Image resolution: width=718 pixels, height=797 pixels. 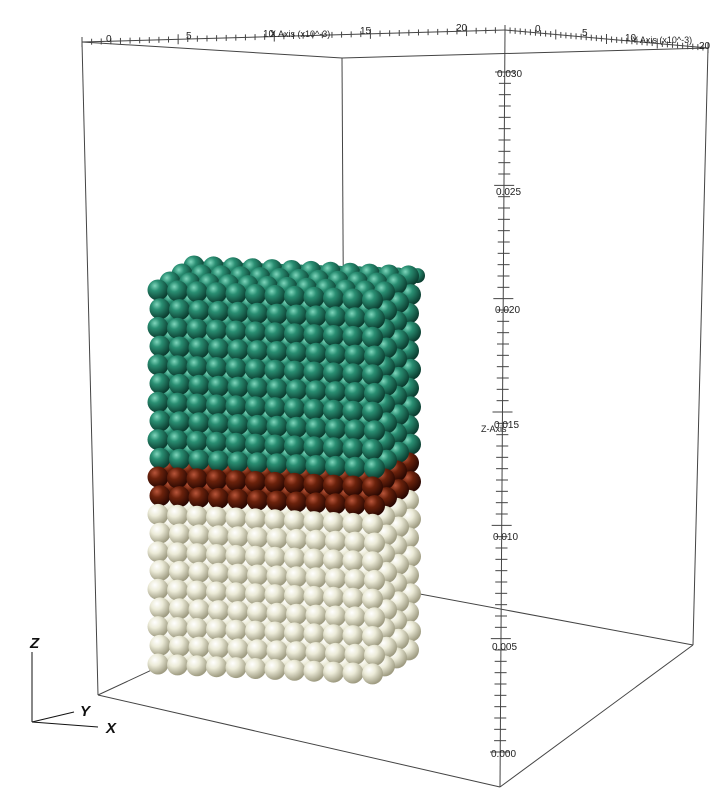 I want to click on x-tick-label: 5, so click(x=189, y=36).